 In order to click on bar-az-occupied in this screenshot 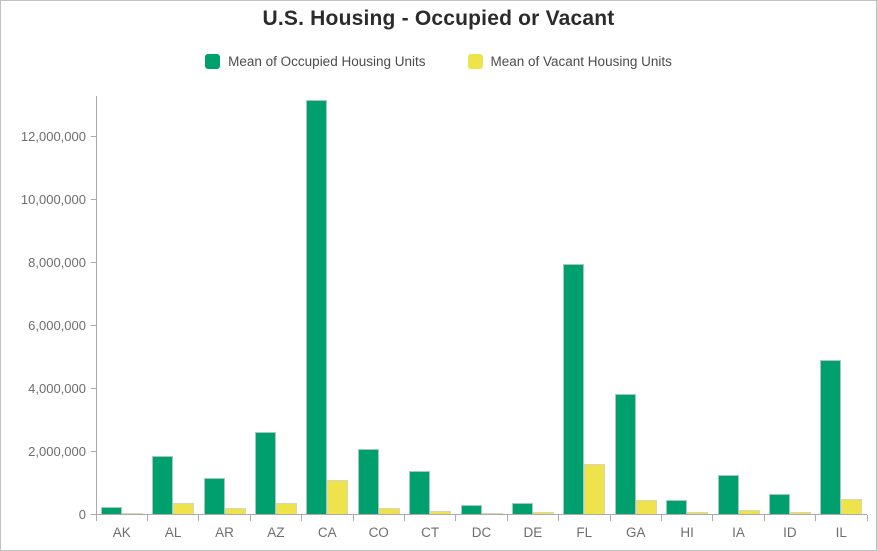, I will do `click(265, 473)`.